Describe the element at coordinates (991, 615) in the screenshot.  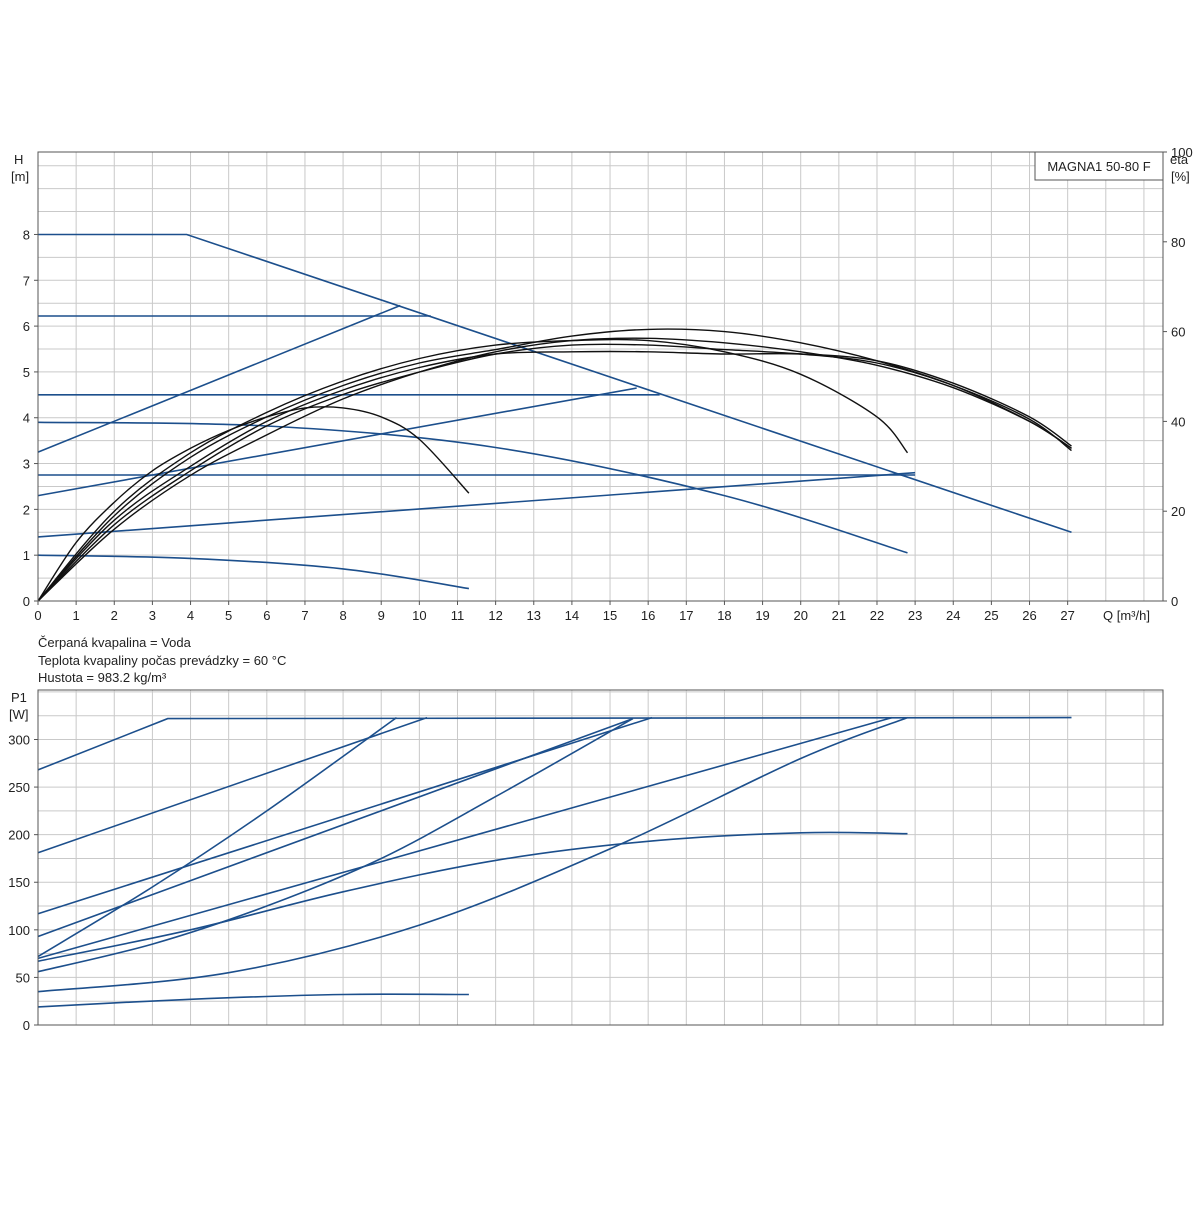
I see `head-x-tick-label: 25` at that location.